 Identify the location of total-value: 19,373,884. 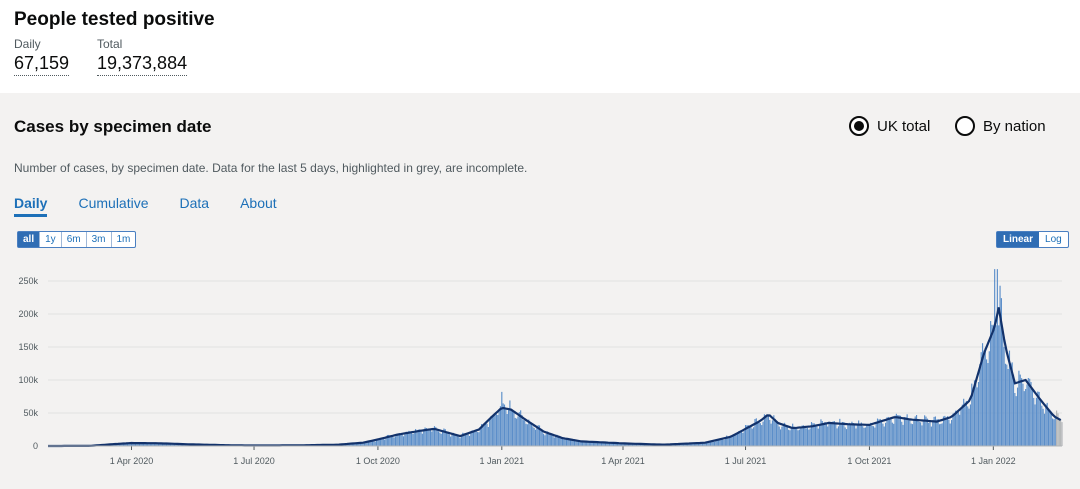
(142, 64).